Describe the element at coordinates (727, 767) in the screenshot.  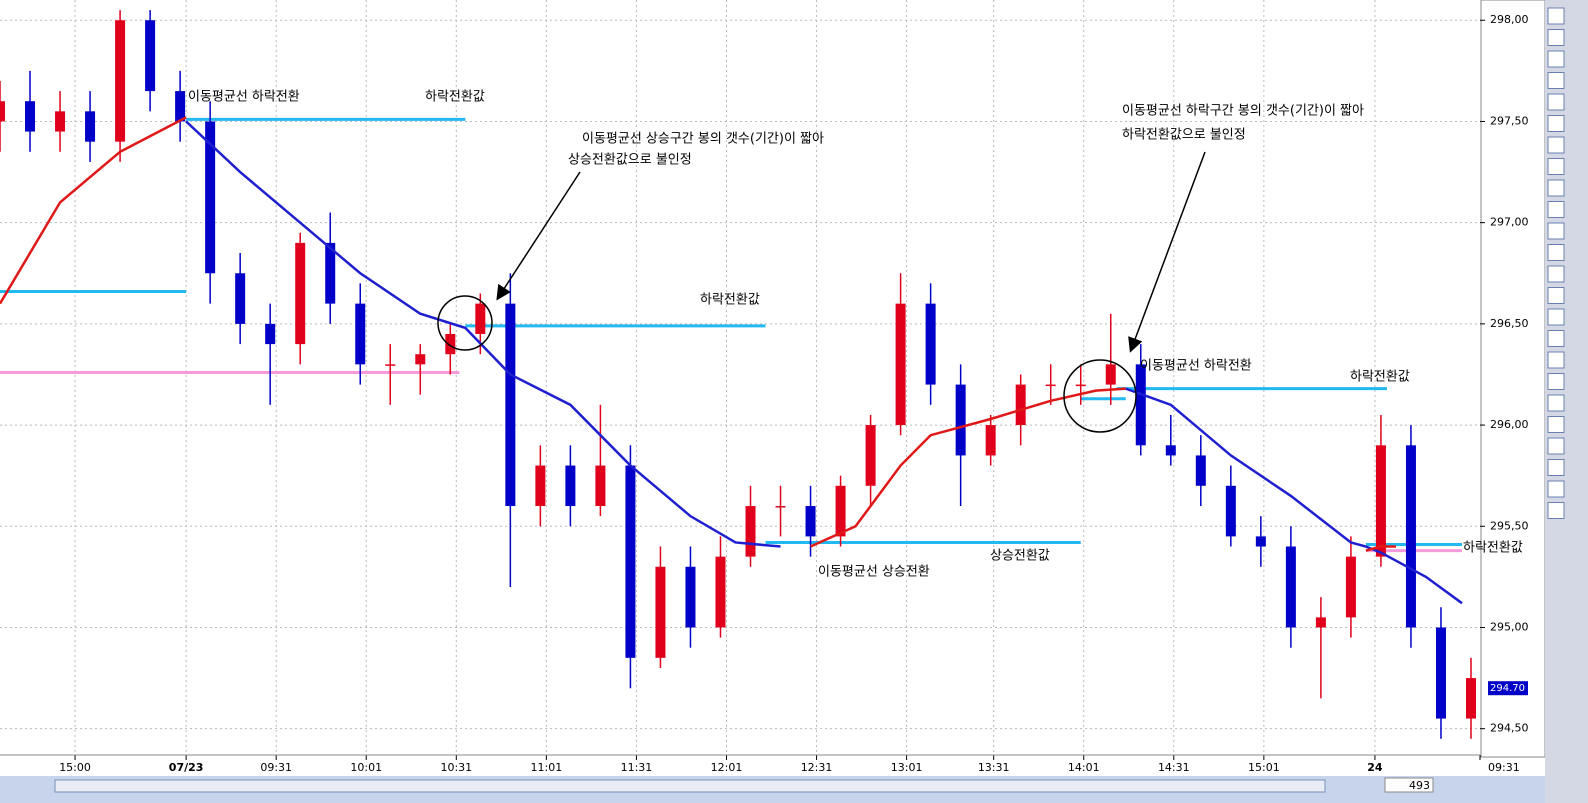
I see `x-tick-label: 12:01` at that location.